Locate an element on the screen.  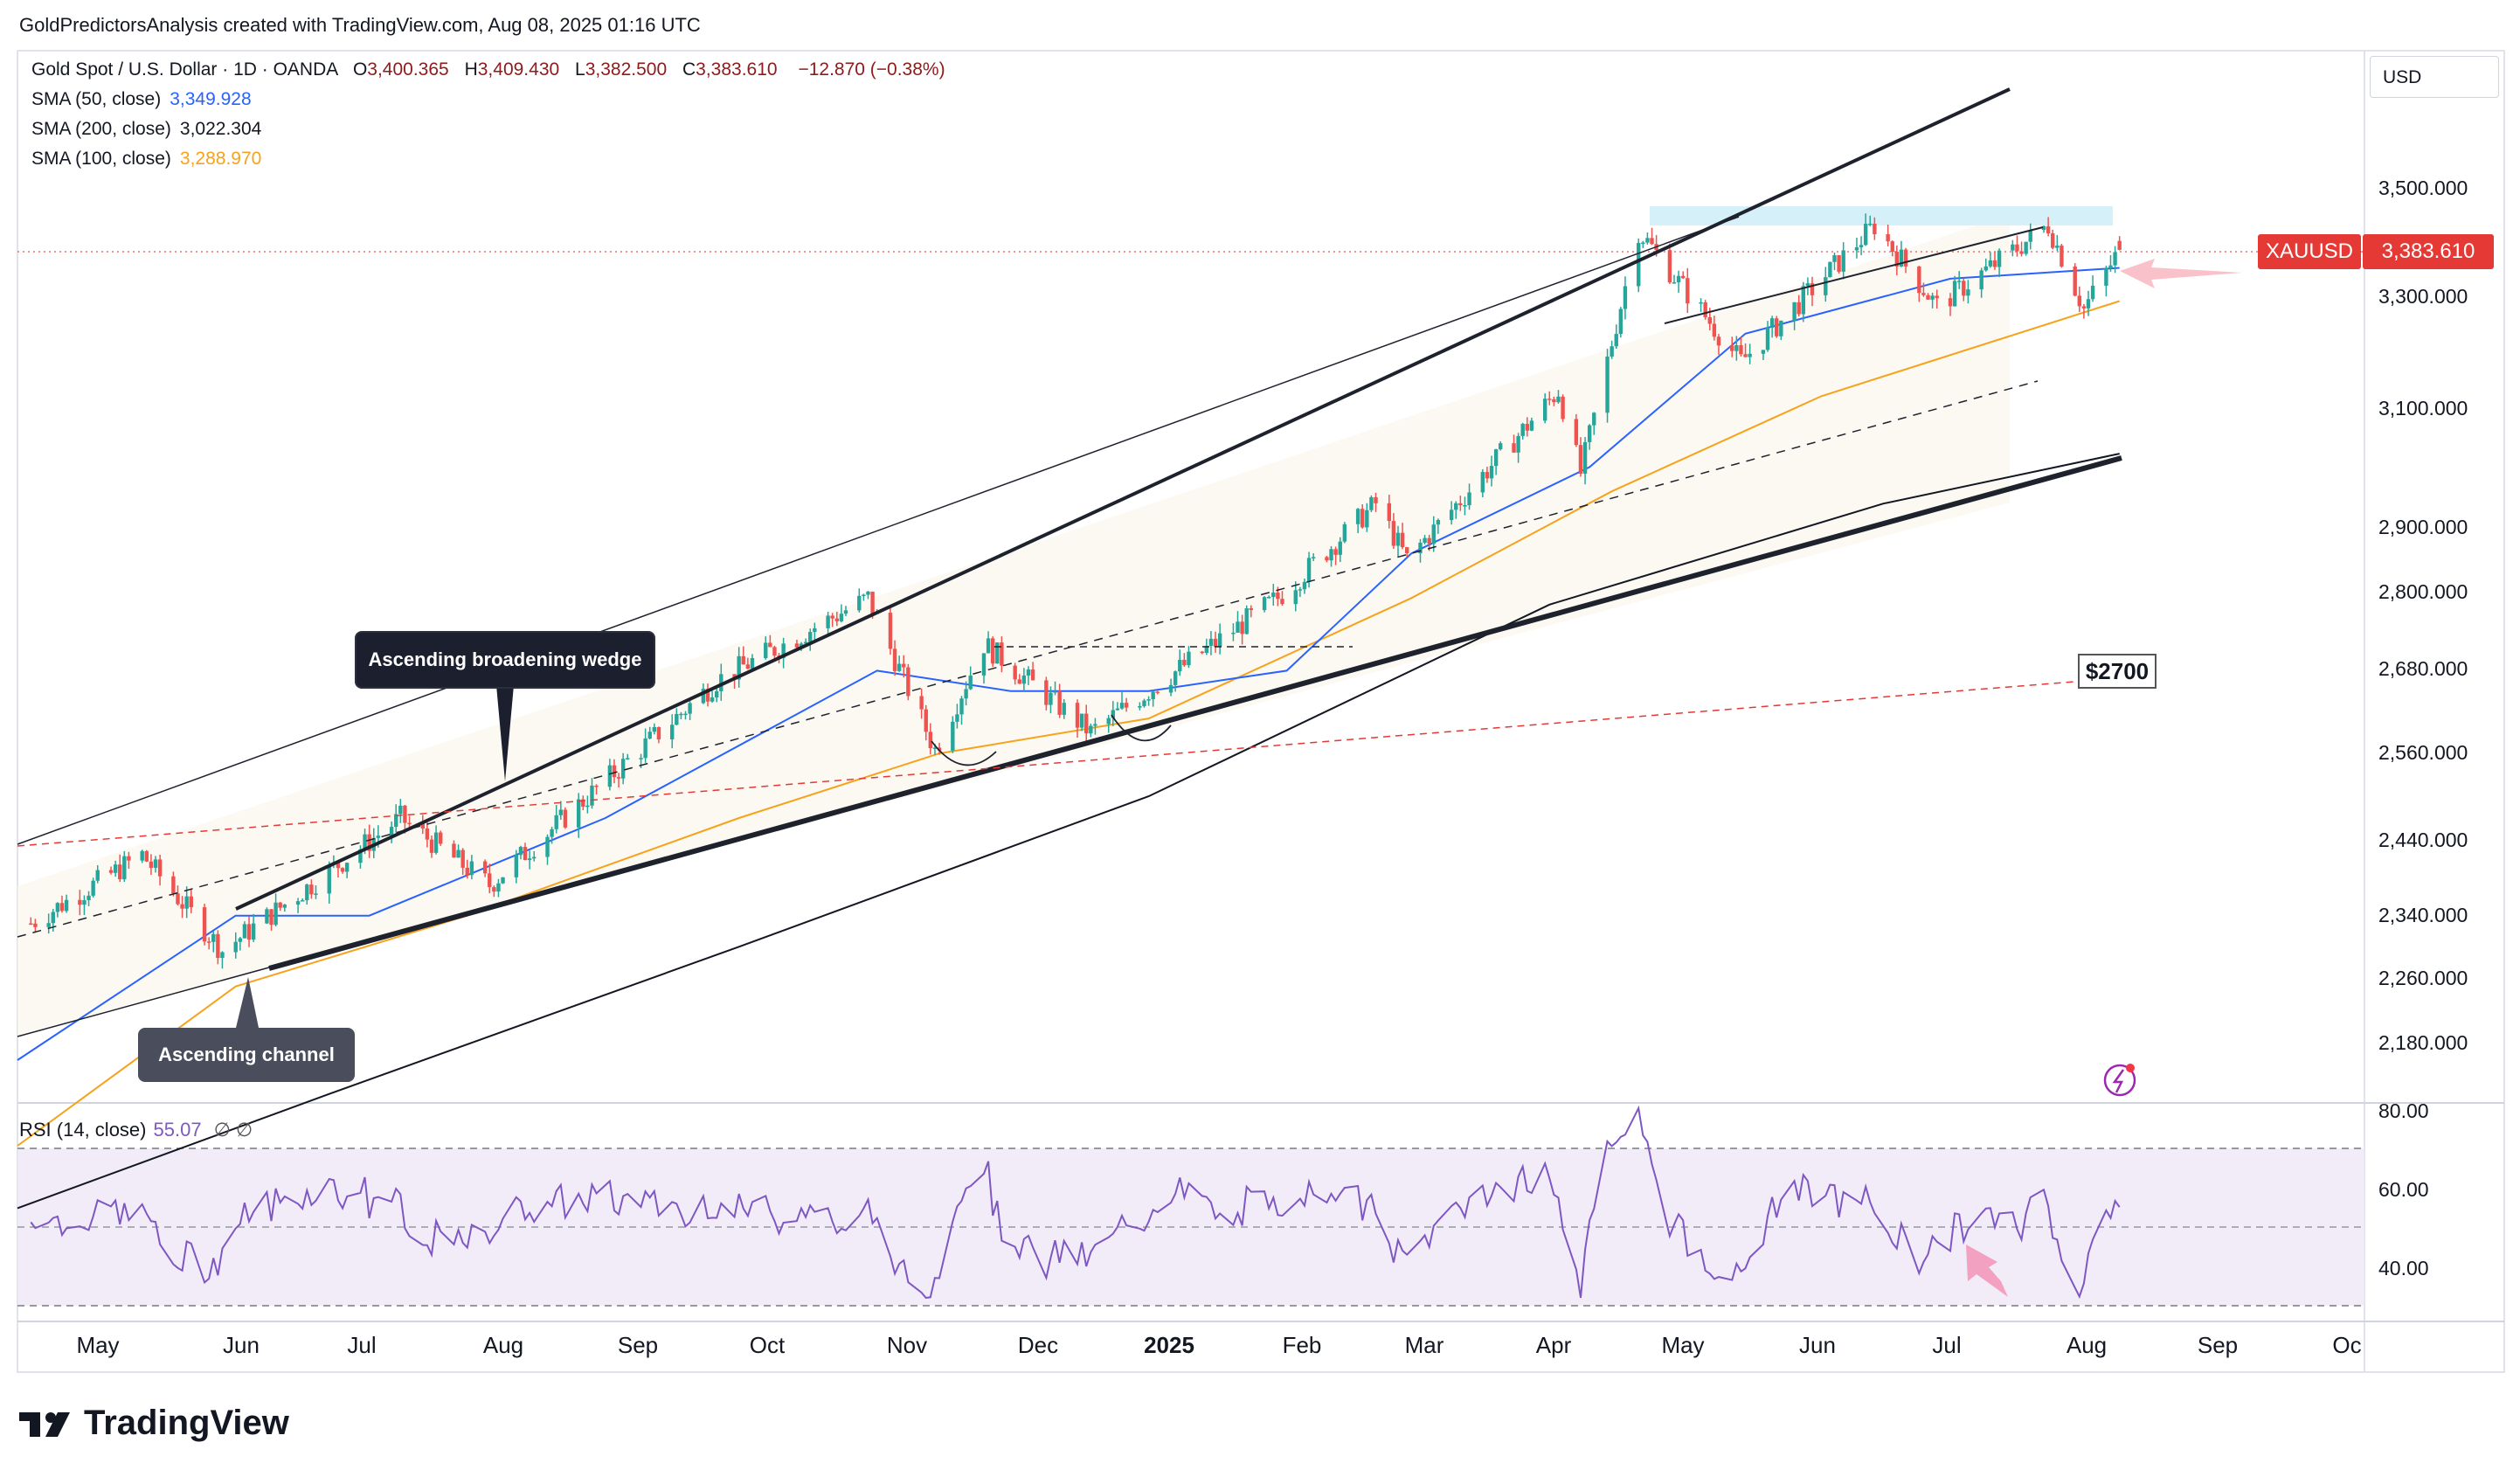
sma50-legend: SMA (50, close) 3,349.928 is located at coordinates (141, 99).